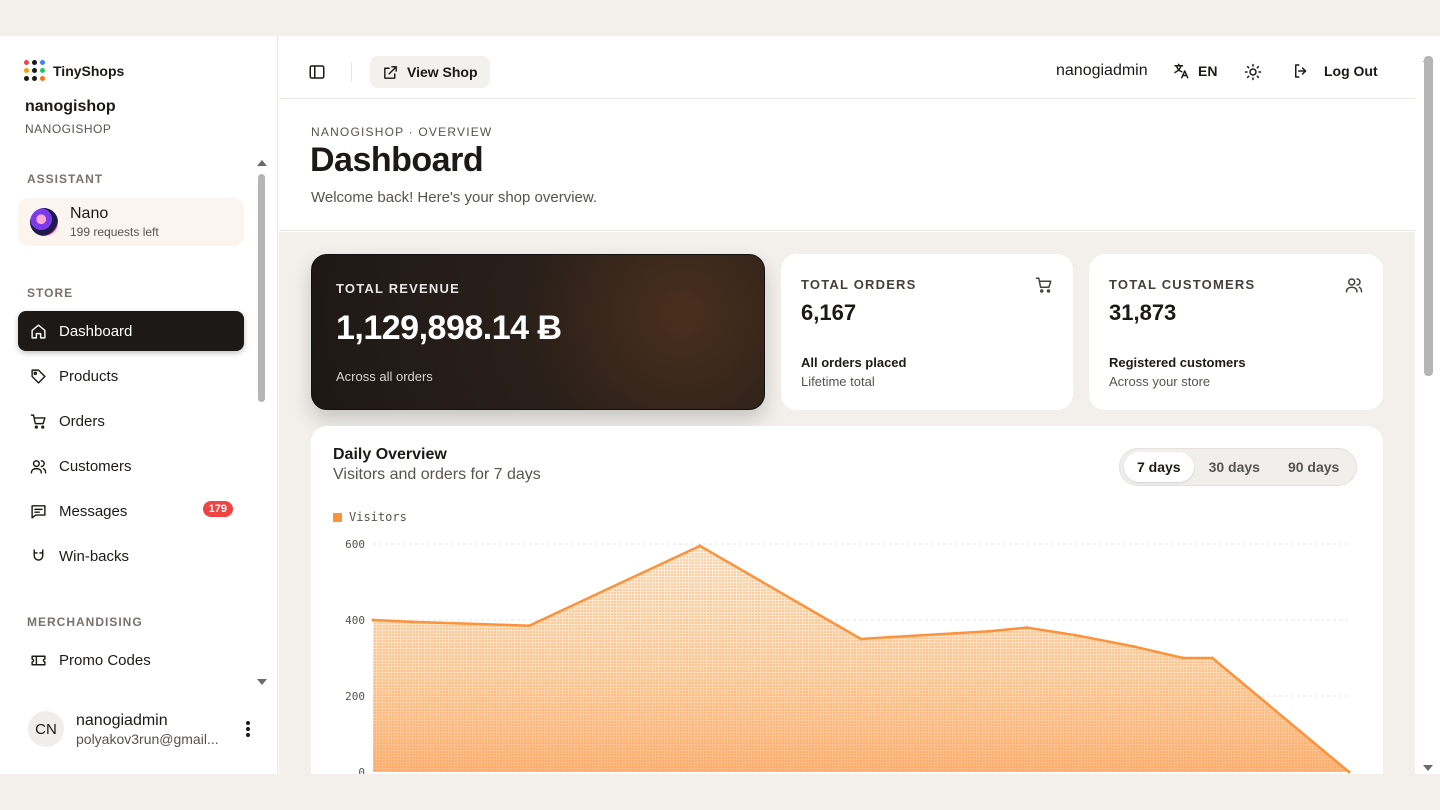 The height and width of the screenshot is (810, 1440). What do you see at coordinates (1253, 72) in the screenshot?
I see `theme-toggle-sun-icon` at bounding box center [1253, 72].